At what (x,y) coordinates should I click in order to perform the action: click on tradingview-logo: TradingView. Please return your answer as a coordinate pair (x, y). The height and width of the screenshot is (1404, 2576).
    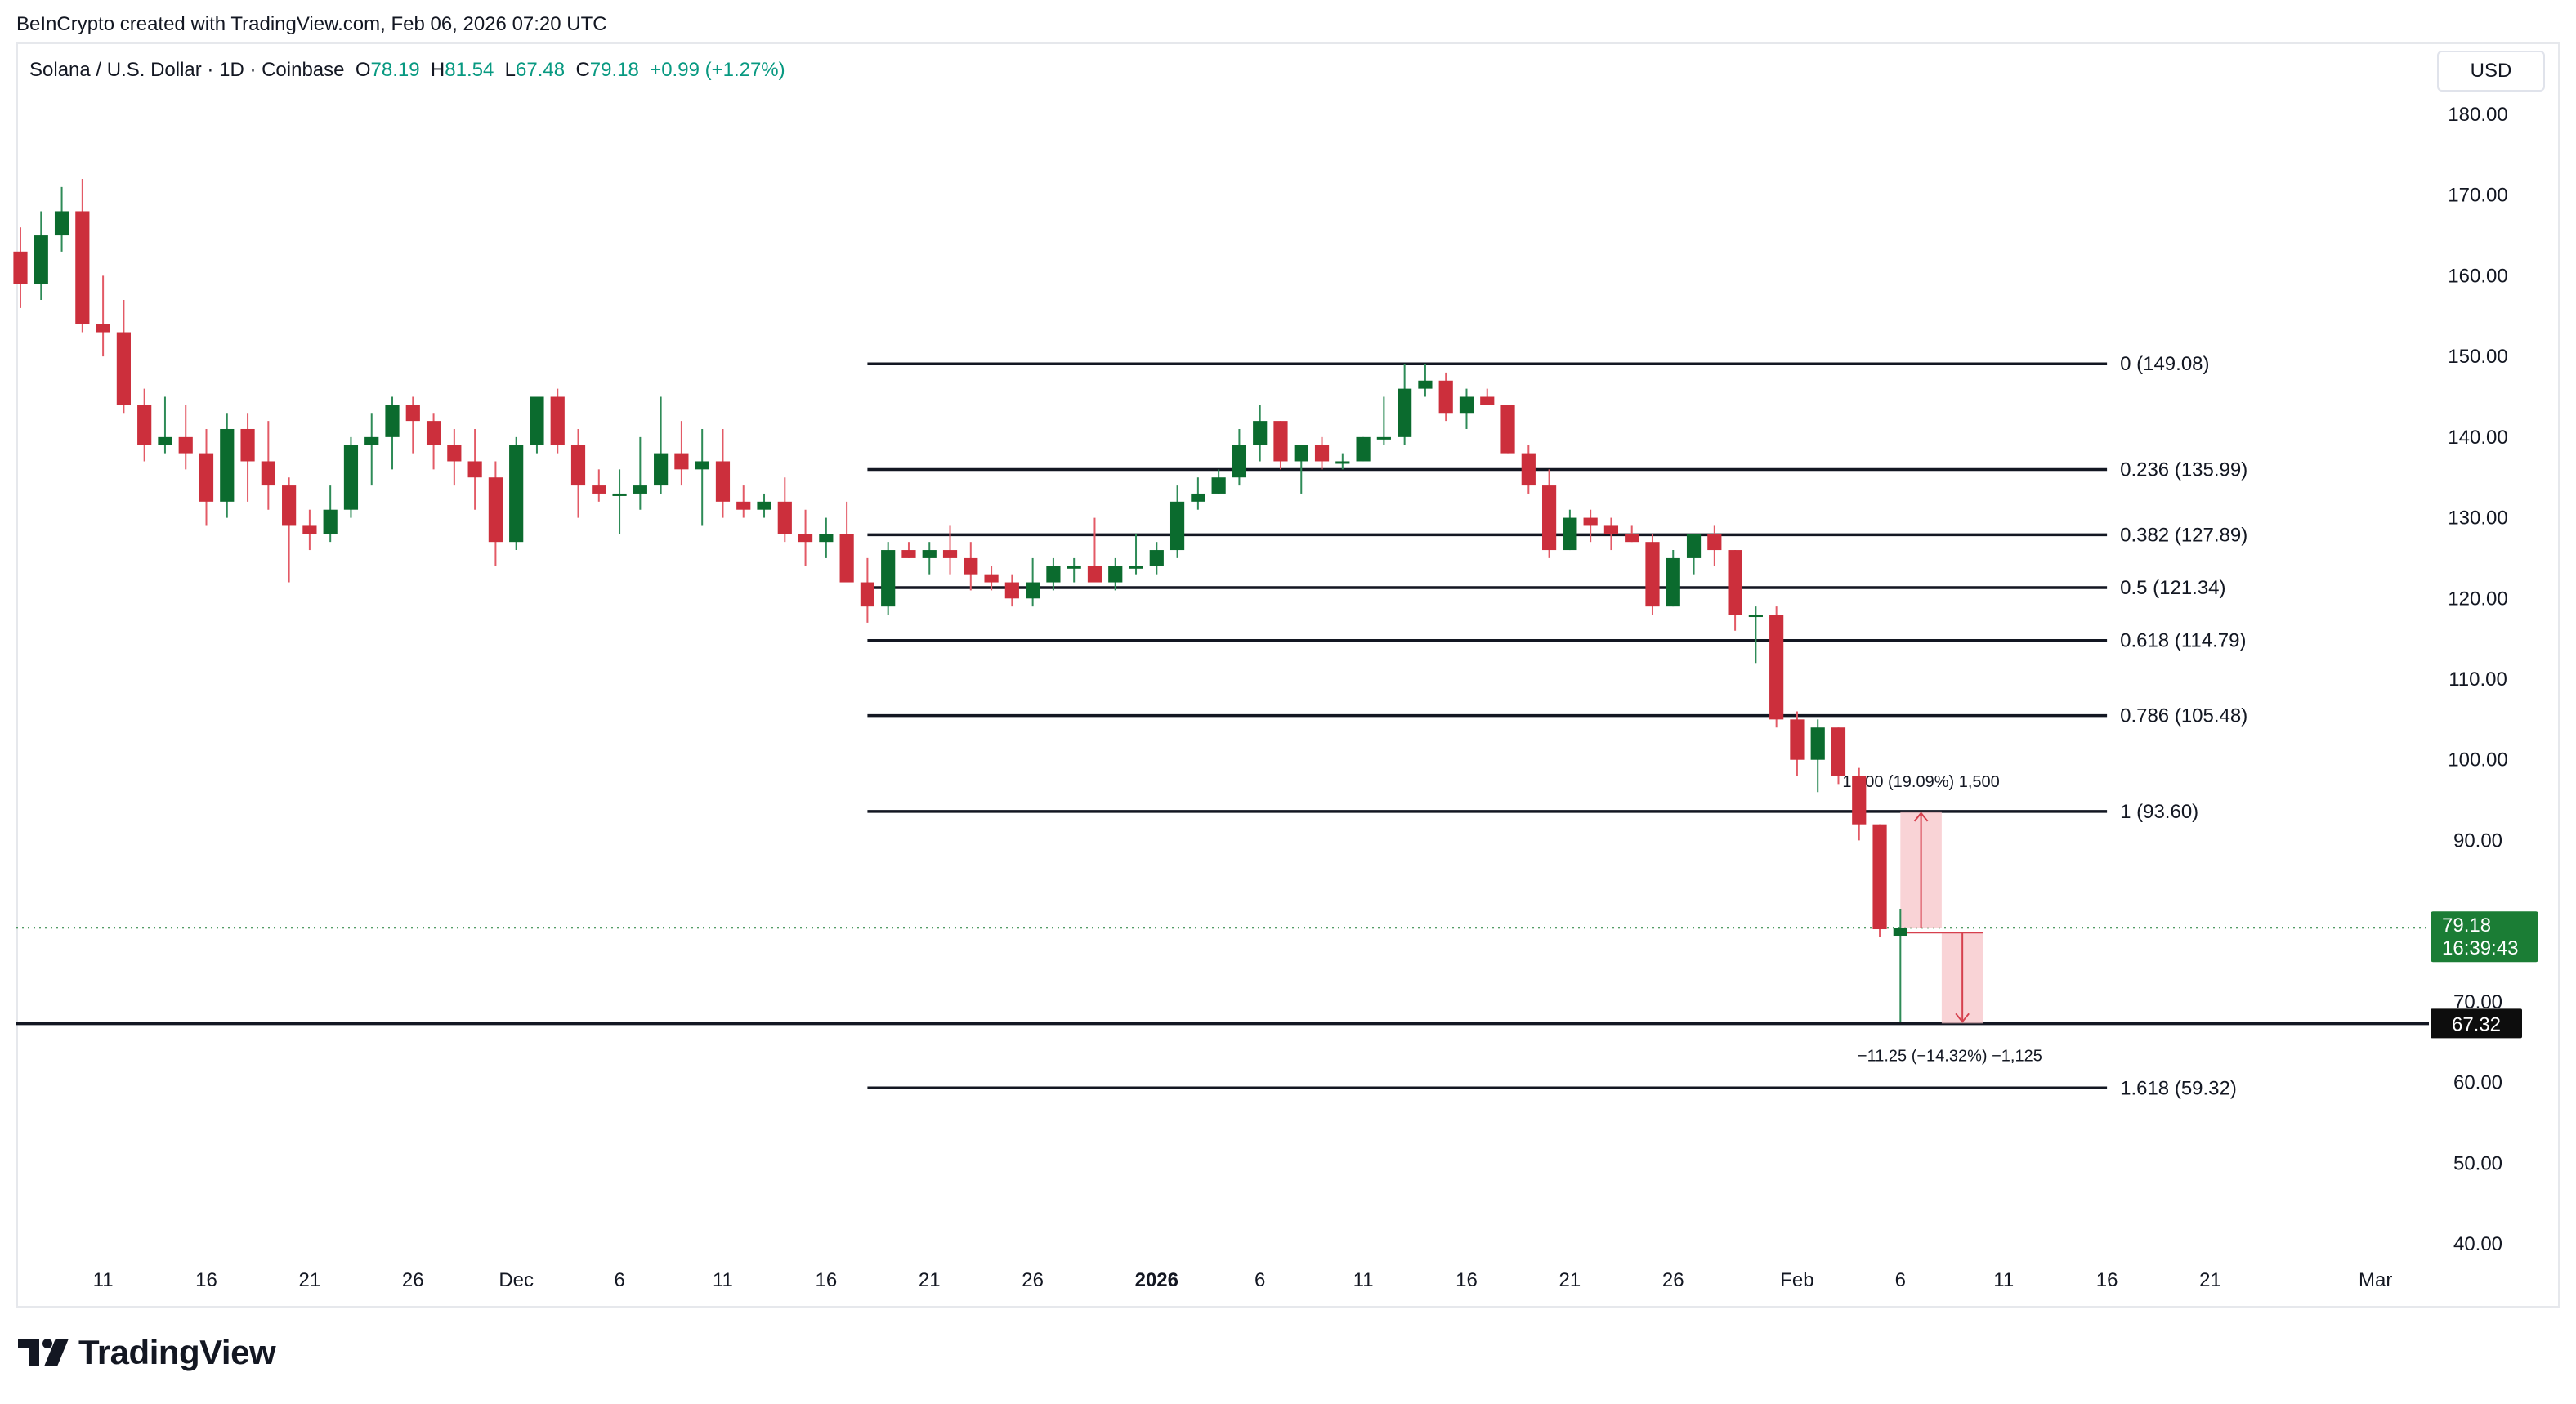
    Looking at the image, I should click on (147, 1352).